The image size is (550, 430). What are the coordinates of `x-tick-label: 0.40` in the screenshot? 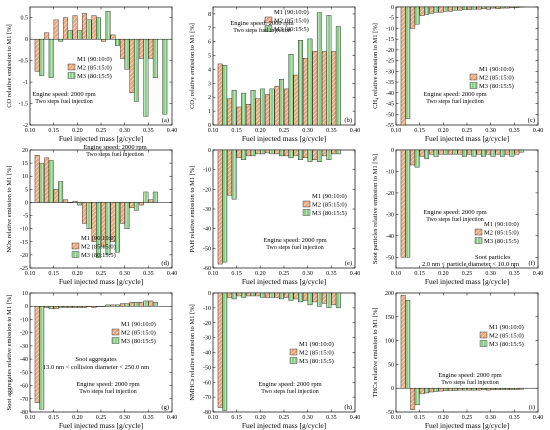 It's located at (355, 418).